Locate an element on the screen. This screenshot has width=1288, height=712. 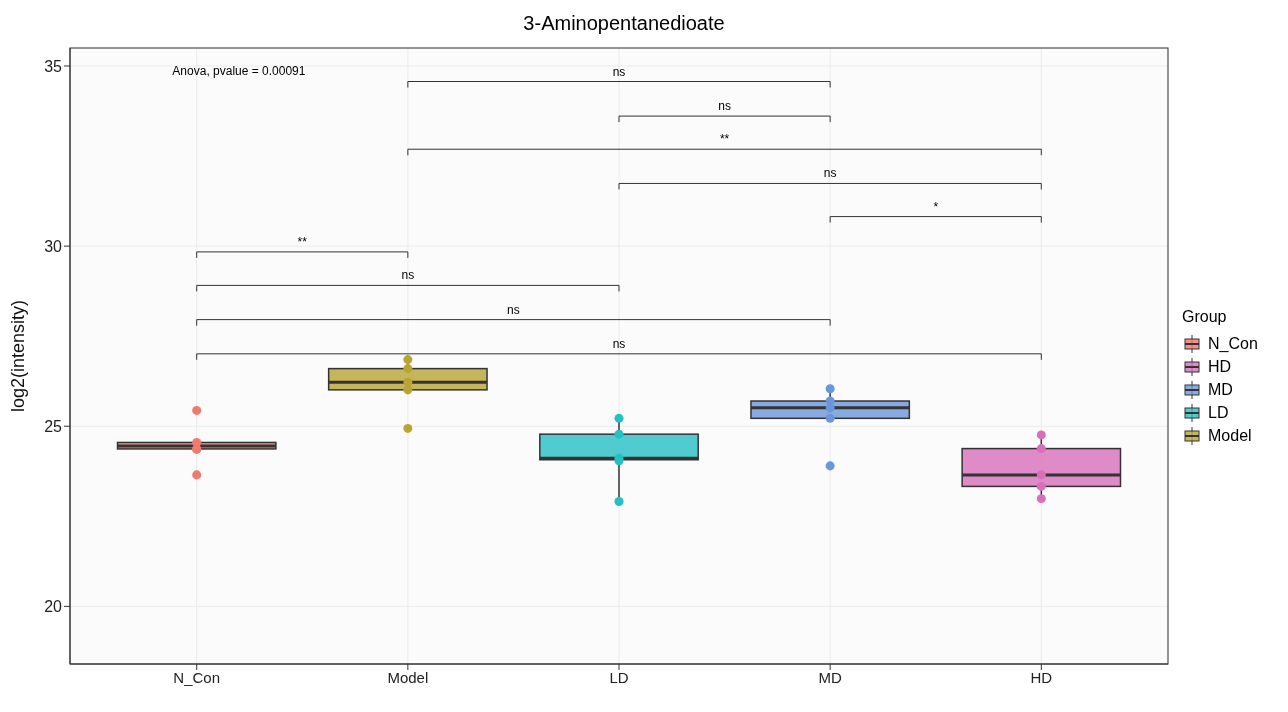
y-tick-label: 25 is located at coordinates (53, 426).